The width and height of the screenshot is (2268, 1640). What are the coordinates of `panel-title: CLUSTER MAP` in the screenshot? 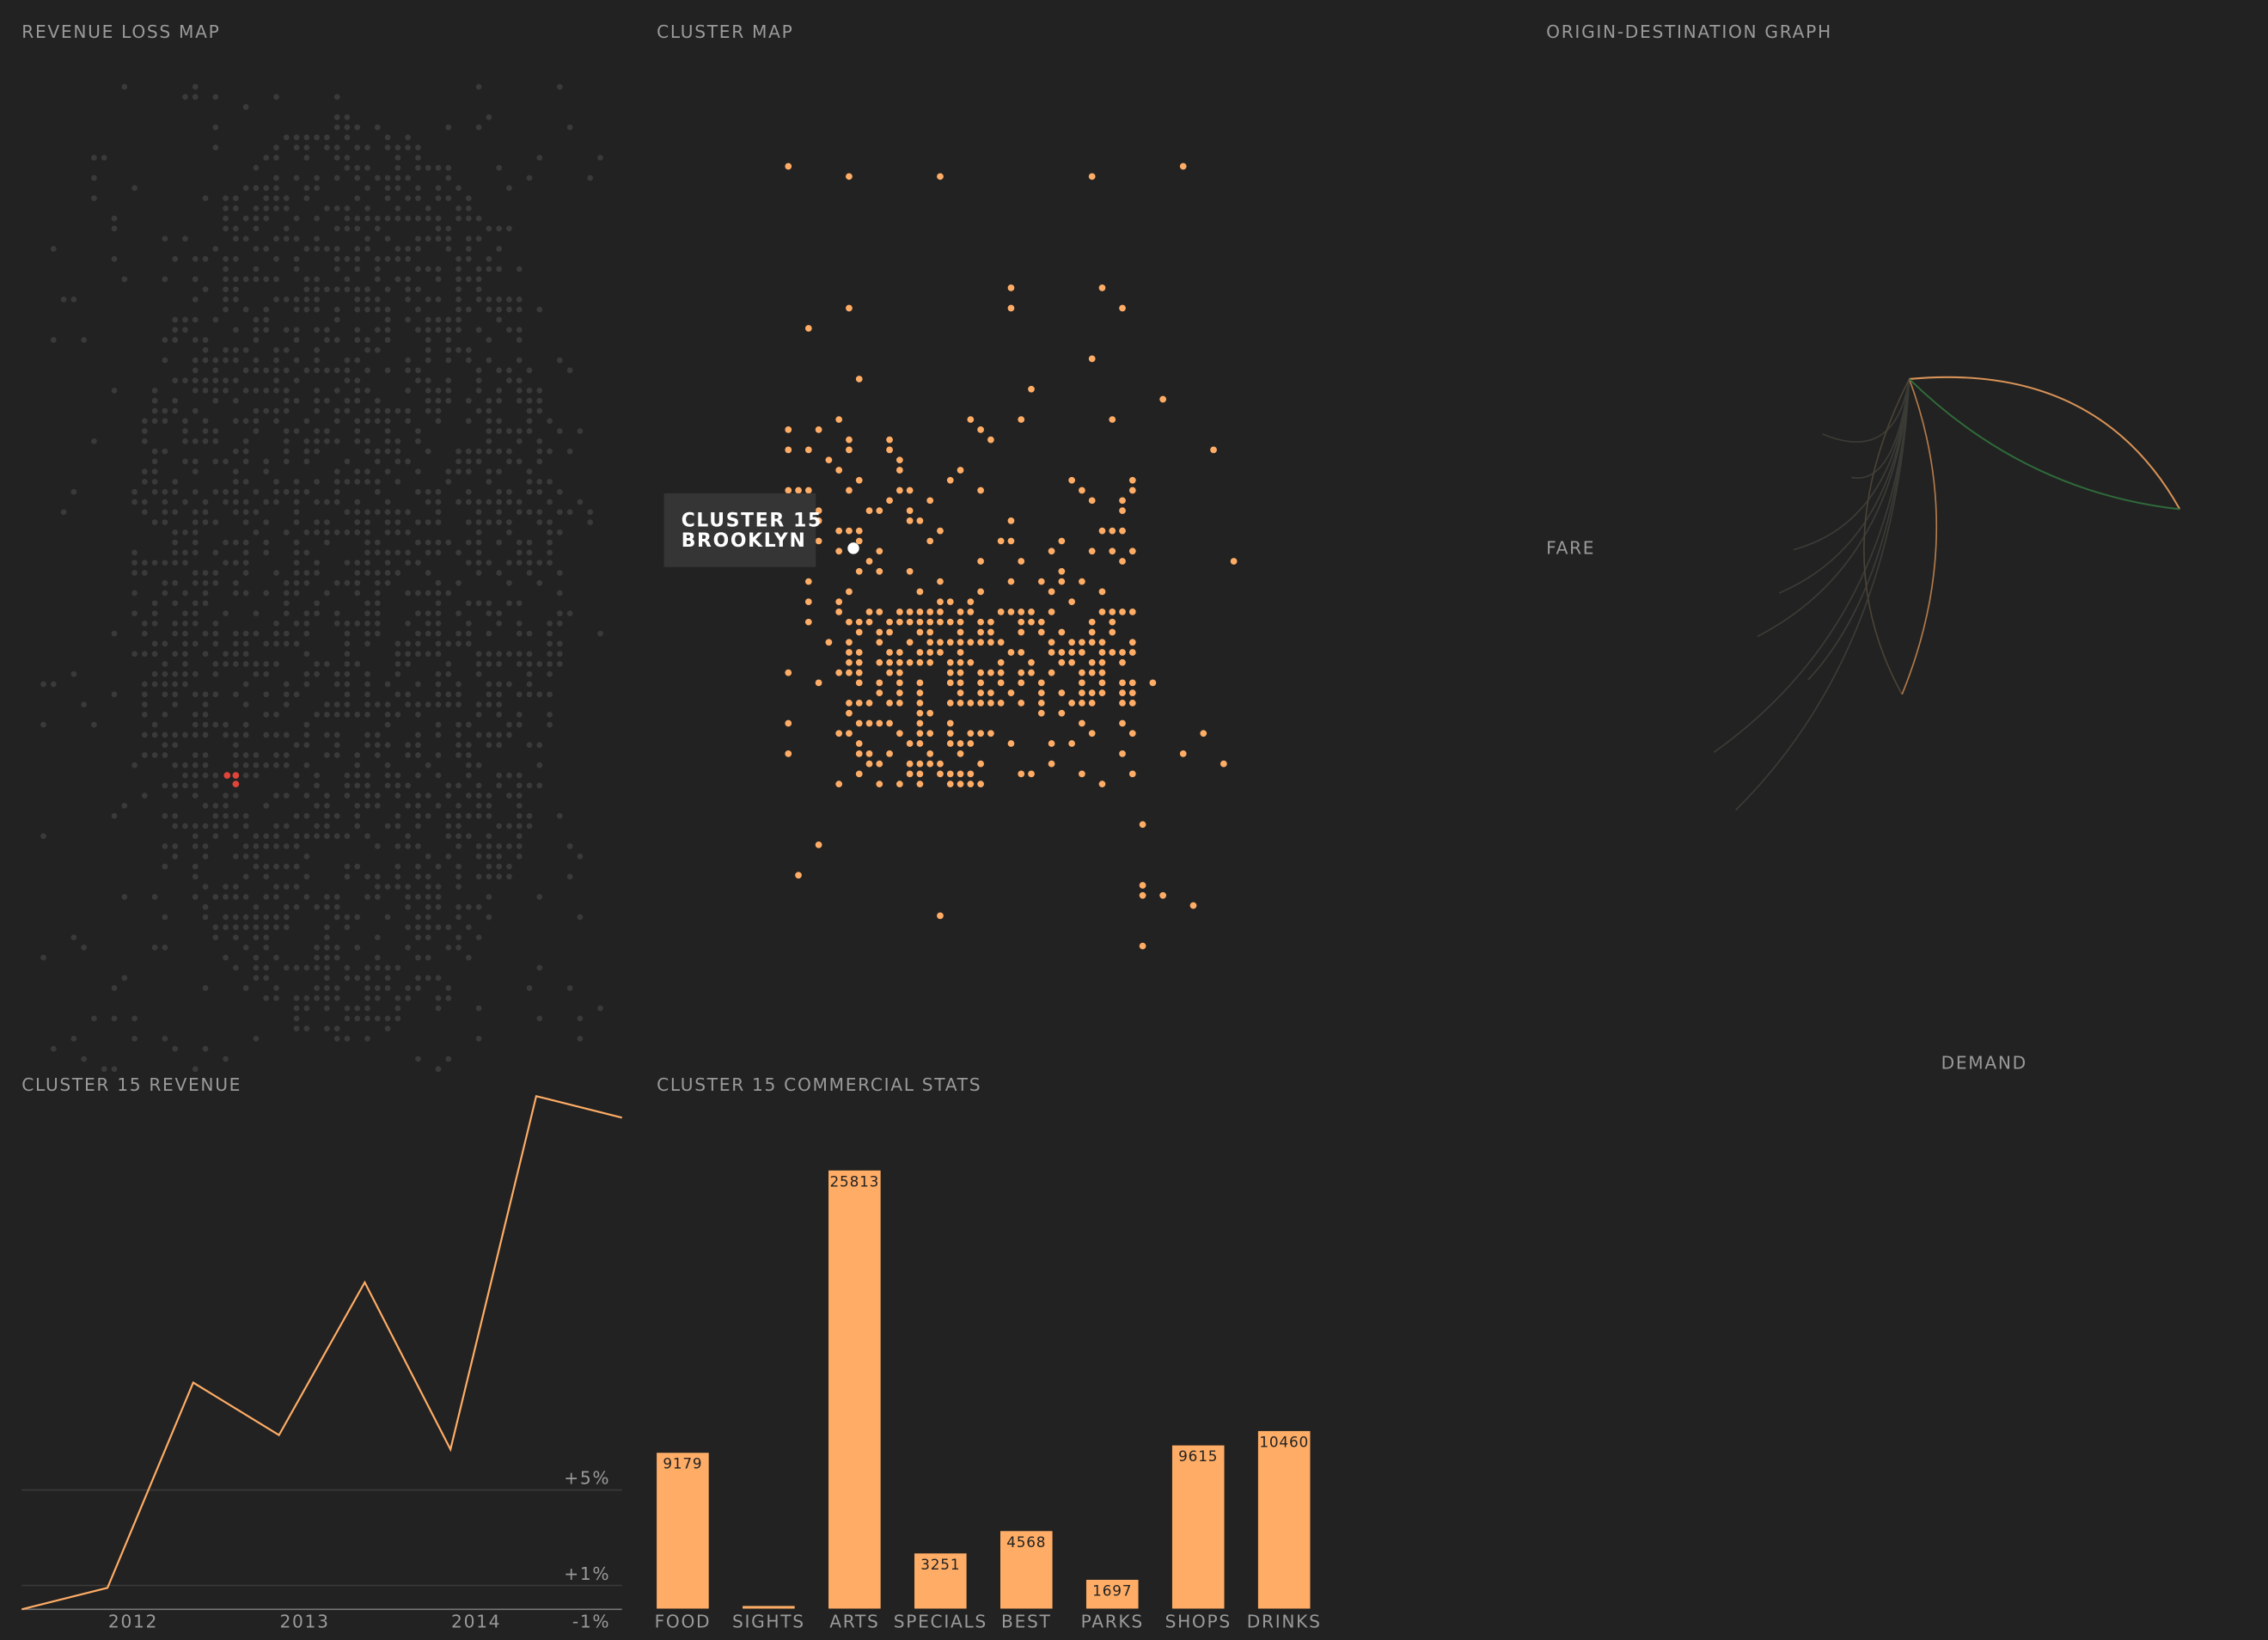 It's located at (725, 31).